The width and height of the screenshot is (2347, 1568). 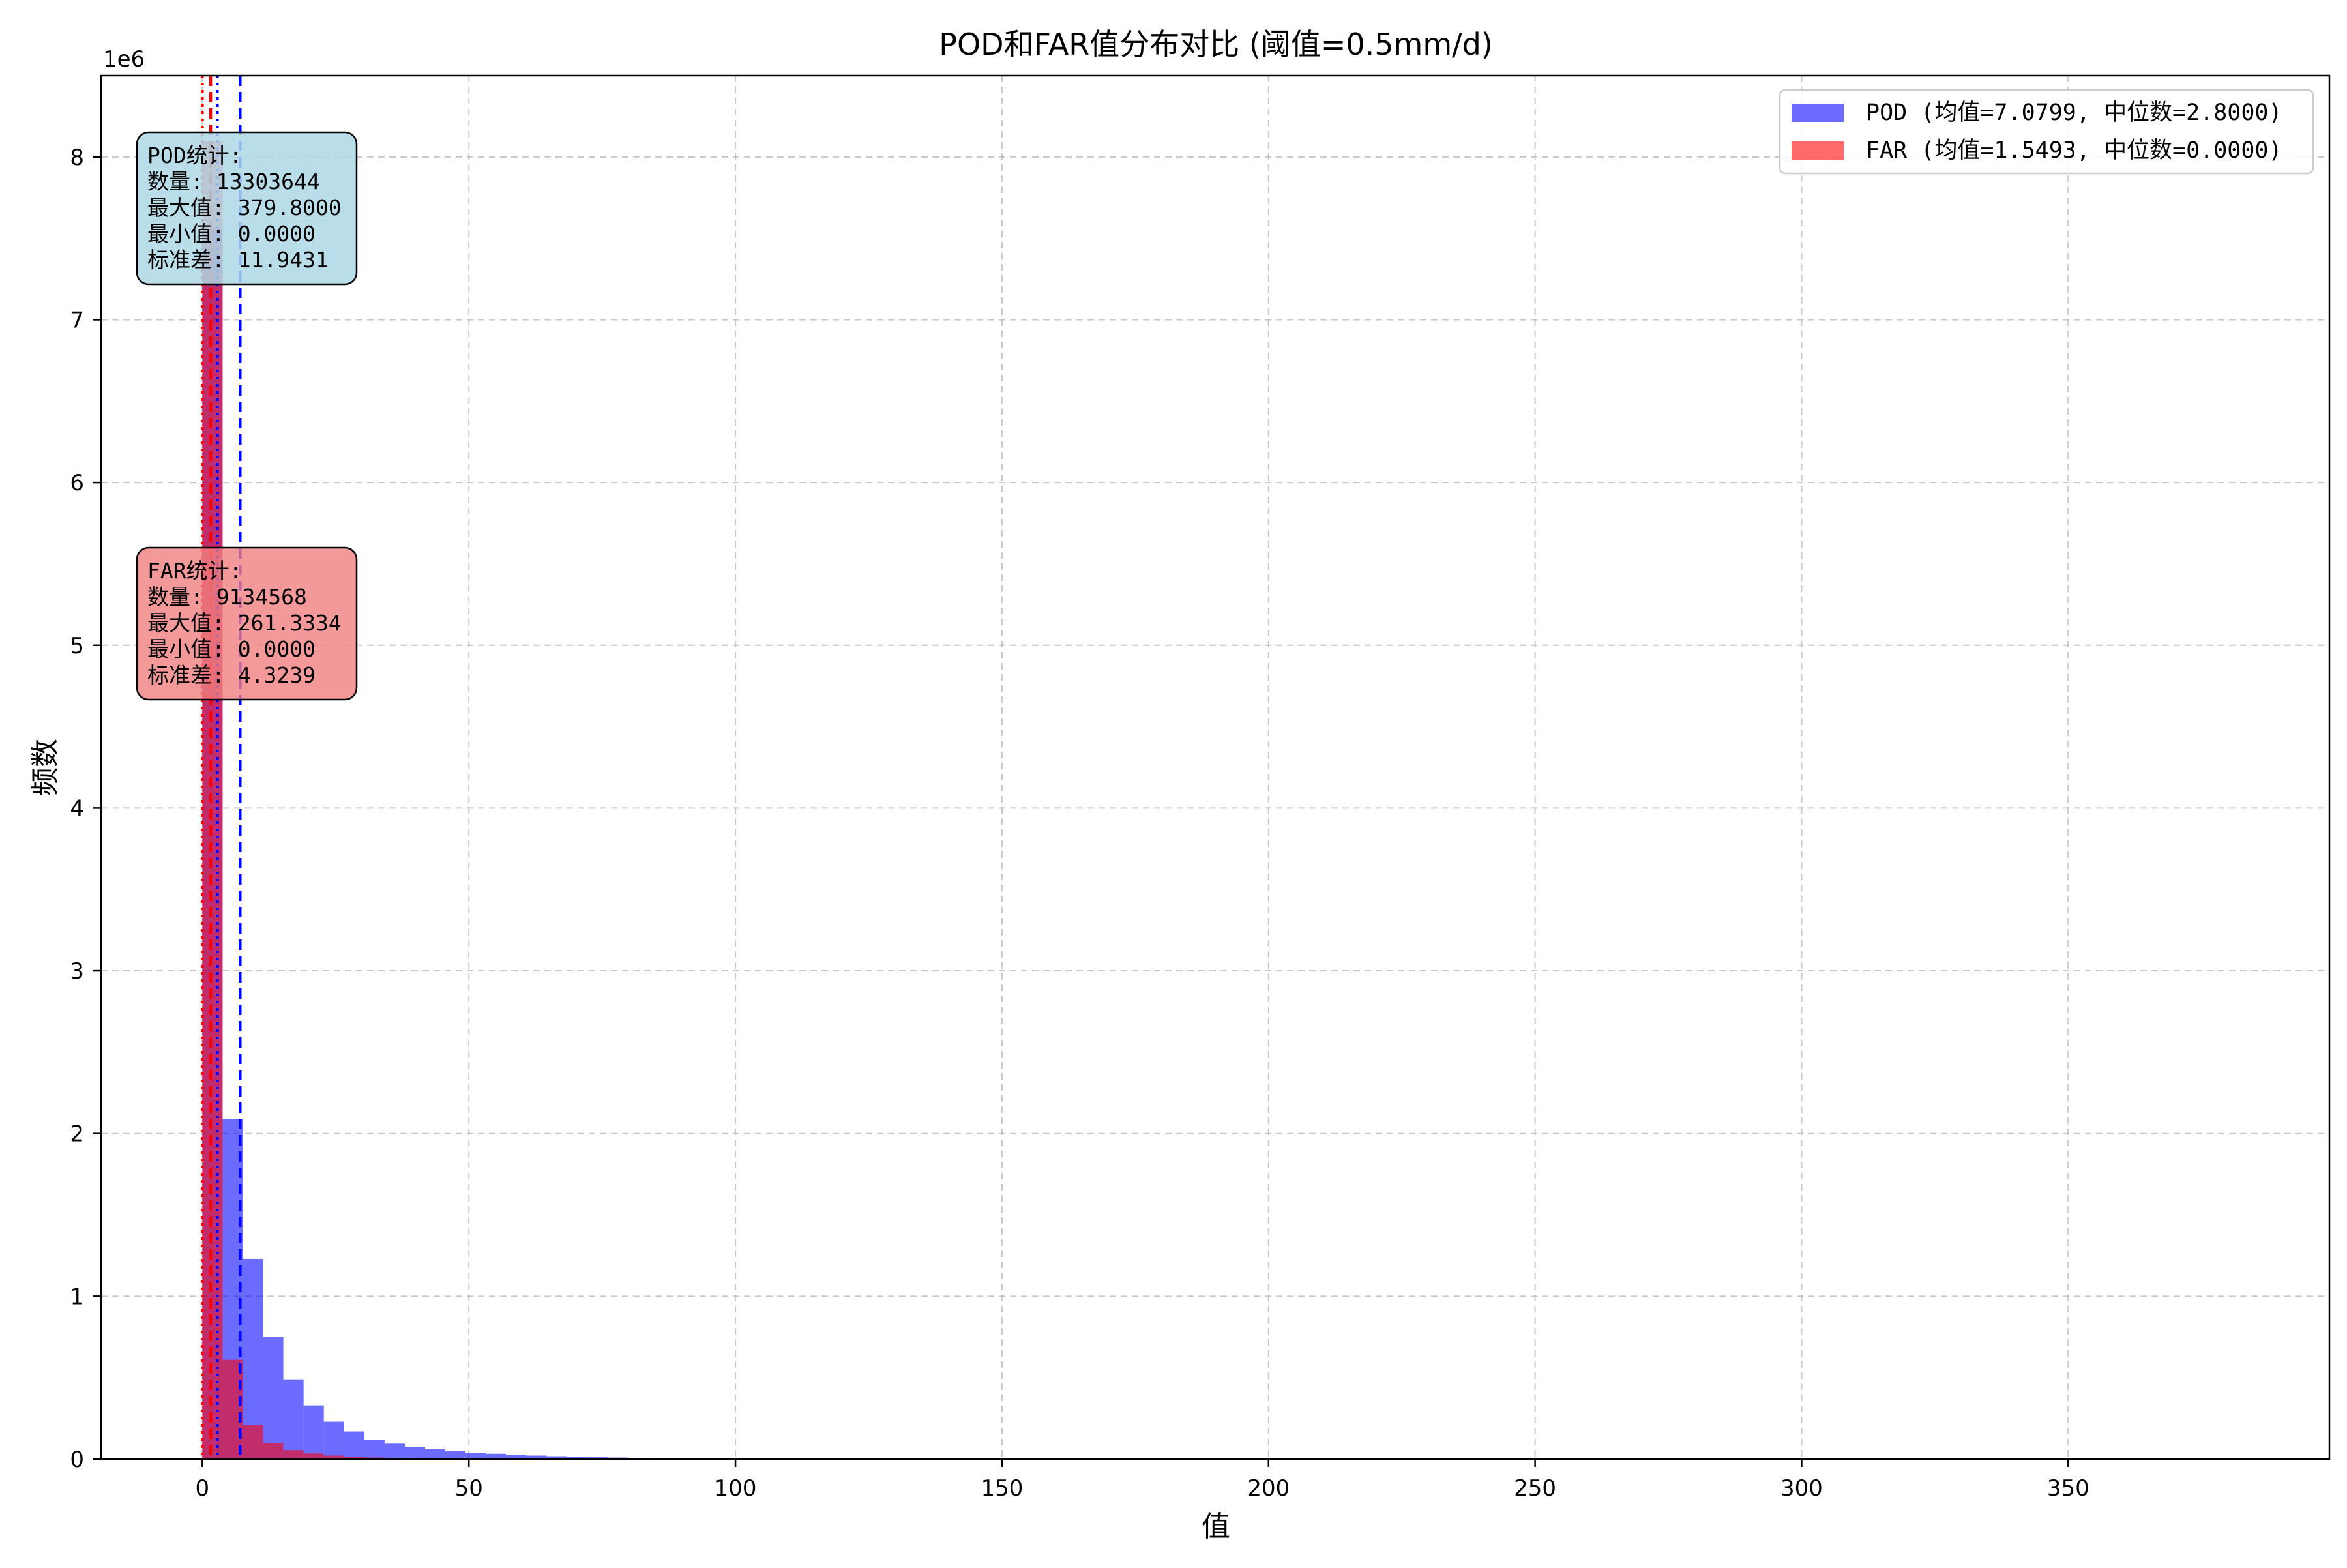 What do you see at coordinates (469, 1488) in the screenshot?
I see `x-tick-label: 50` at bounding box center [469, 1488].